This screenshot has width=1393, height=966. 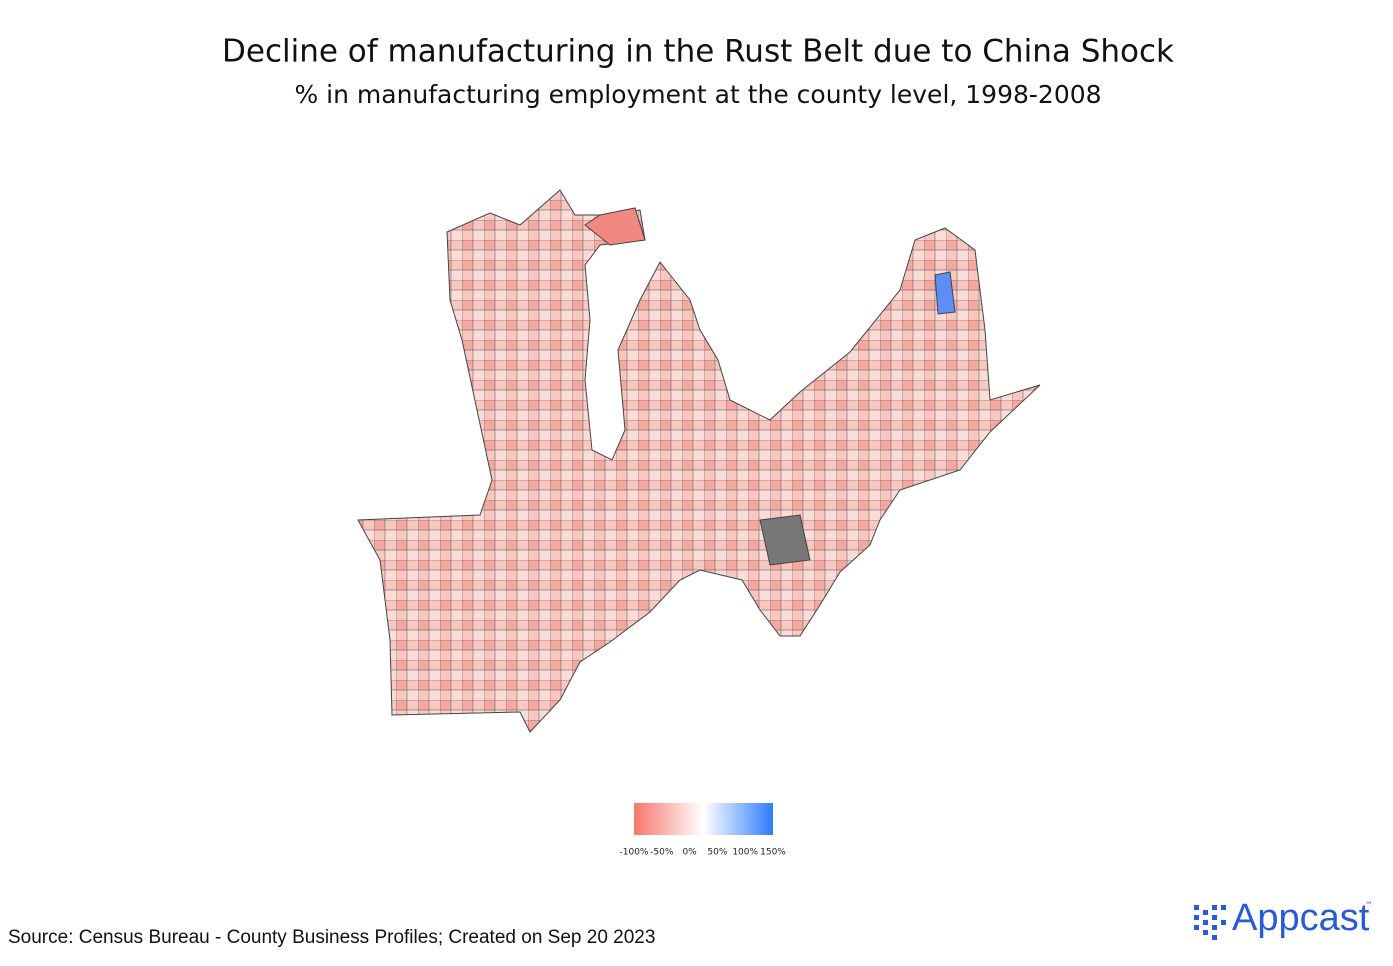 I want to click on legend-tick-label: 50%, so click(x=717, y=853).